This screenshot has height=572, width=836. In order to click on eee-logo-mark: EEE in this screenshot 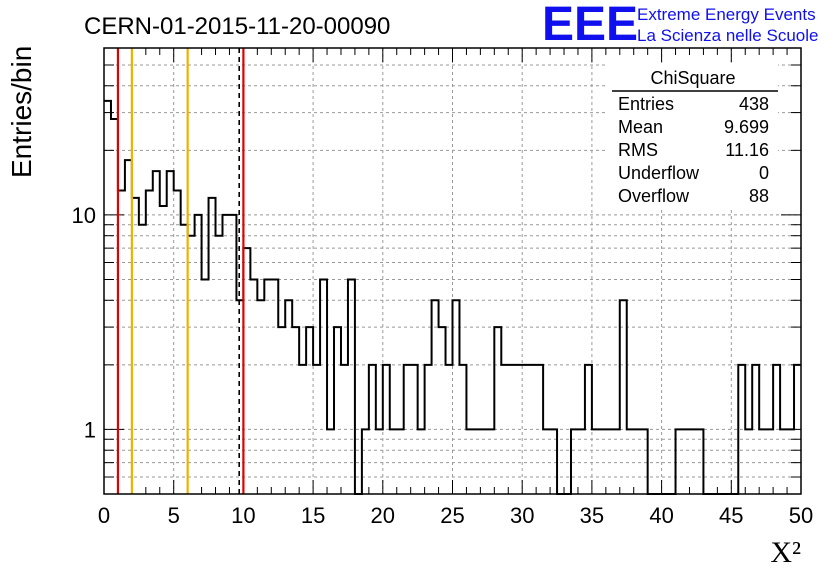, I will do `click(590, 25)`.